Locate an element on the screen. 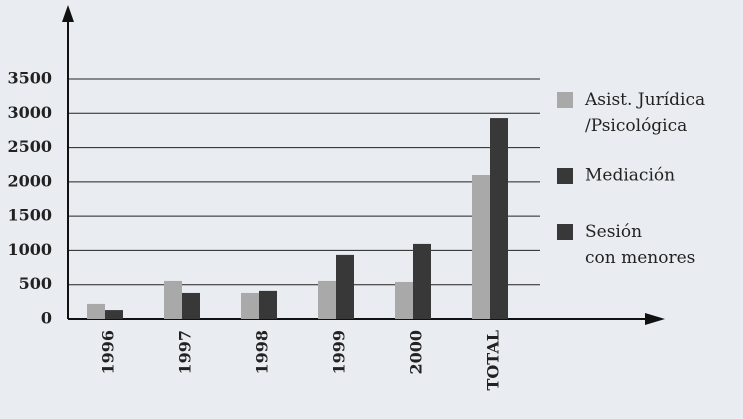  y-tick-label: 3500 is located at coordinates (29, 78).